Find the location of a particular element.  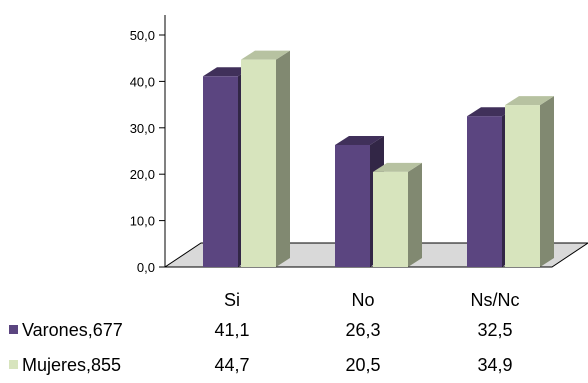

y-tick-label: 50,0 is located at coordinates (142, 35).